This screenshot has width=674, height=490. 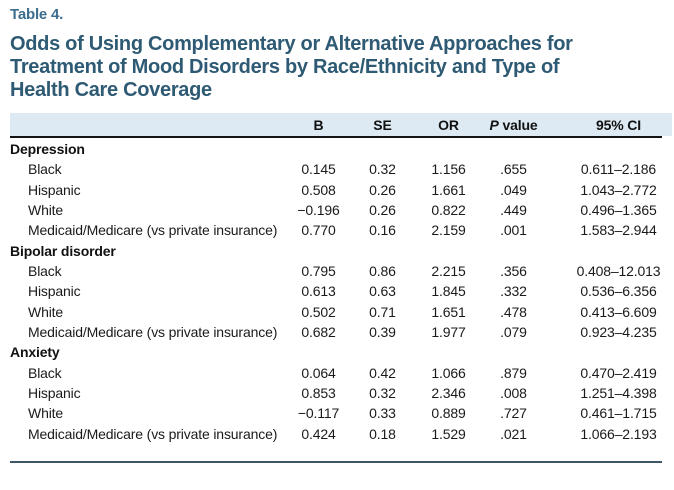 What do you see at coordinates (513, 291) in the screenshot?
I see `cell-p: .332` at bounding box center [513, 291].